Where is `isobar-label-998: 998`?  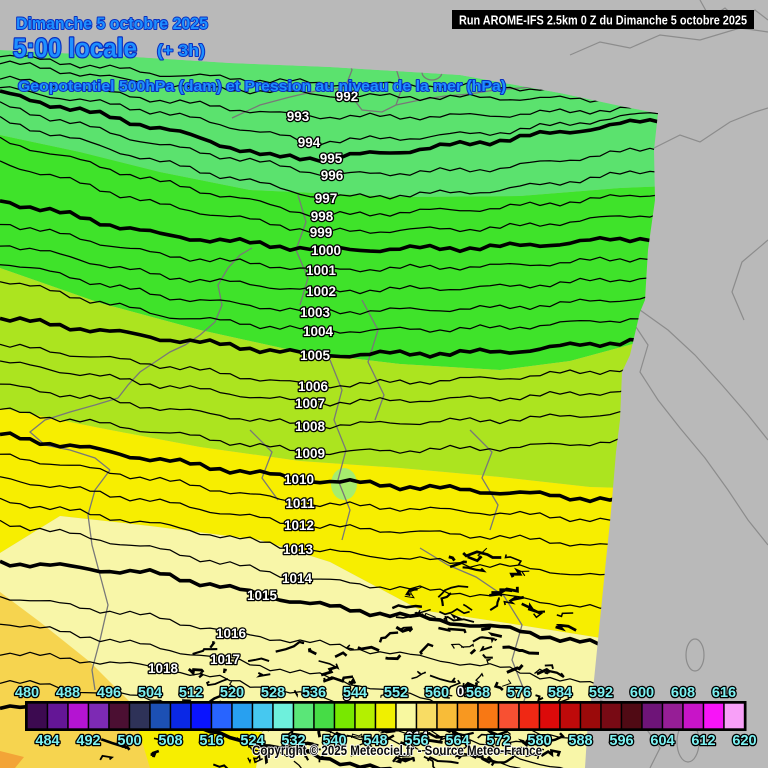 isobar-label-998: 998 is located at coordinates (322, 216).